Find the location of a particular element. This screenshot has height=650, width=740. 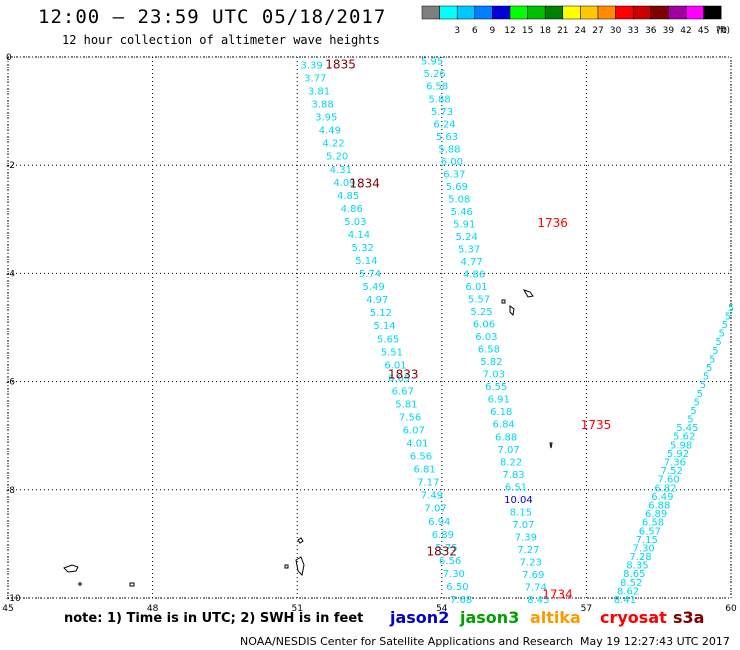

wave-height-label: 8.41 is located at coordinates (625, 600).